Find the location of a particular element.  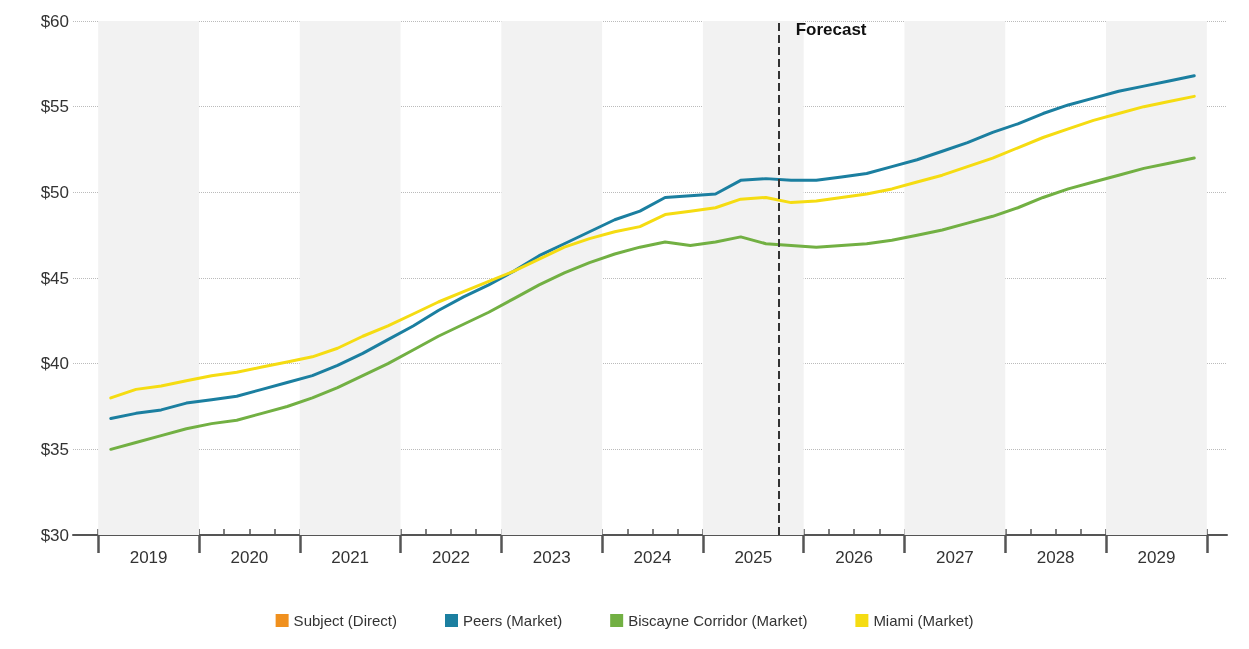

y-tick-label: $45 is located at coordinates (54, 278).